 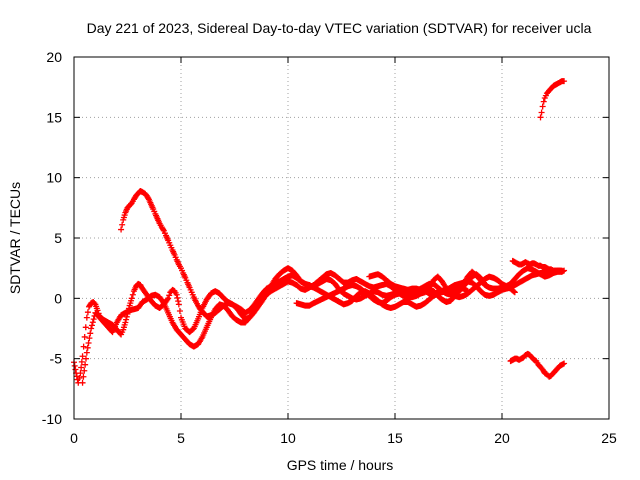 What do you see at coordinates (15, 238) in the screenshot?
I see `y-axis-label: SDTVAR / TECUs` at bounding box center [15, 238].